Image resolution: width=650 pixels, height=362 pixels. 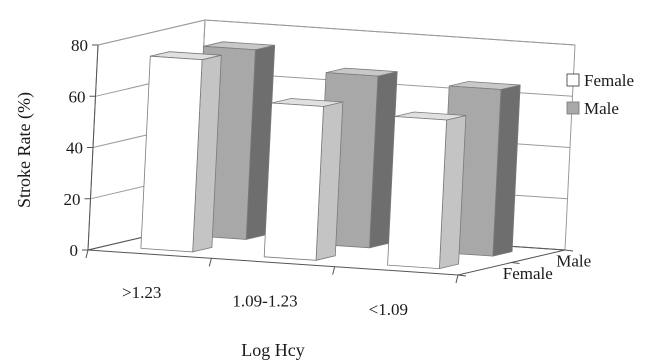 I want to click on y-tick-label: 80, so click(x=79, y=45).